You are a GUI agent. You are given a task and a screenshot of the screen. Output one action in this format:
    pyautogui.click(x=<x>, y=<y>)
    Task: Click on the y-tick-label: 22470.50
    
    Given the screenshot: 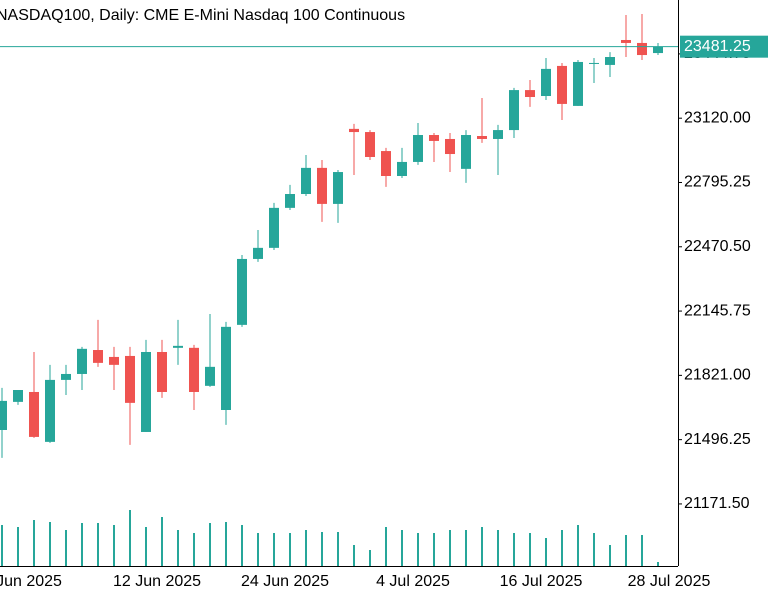 What is the action you would take?
    pyautogui.click(x=717, y=246)
    